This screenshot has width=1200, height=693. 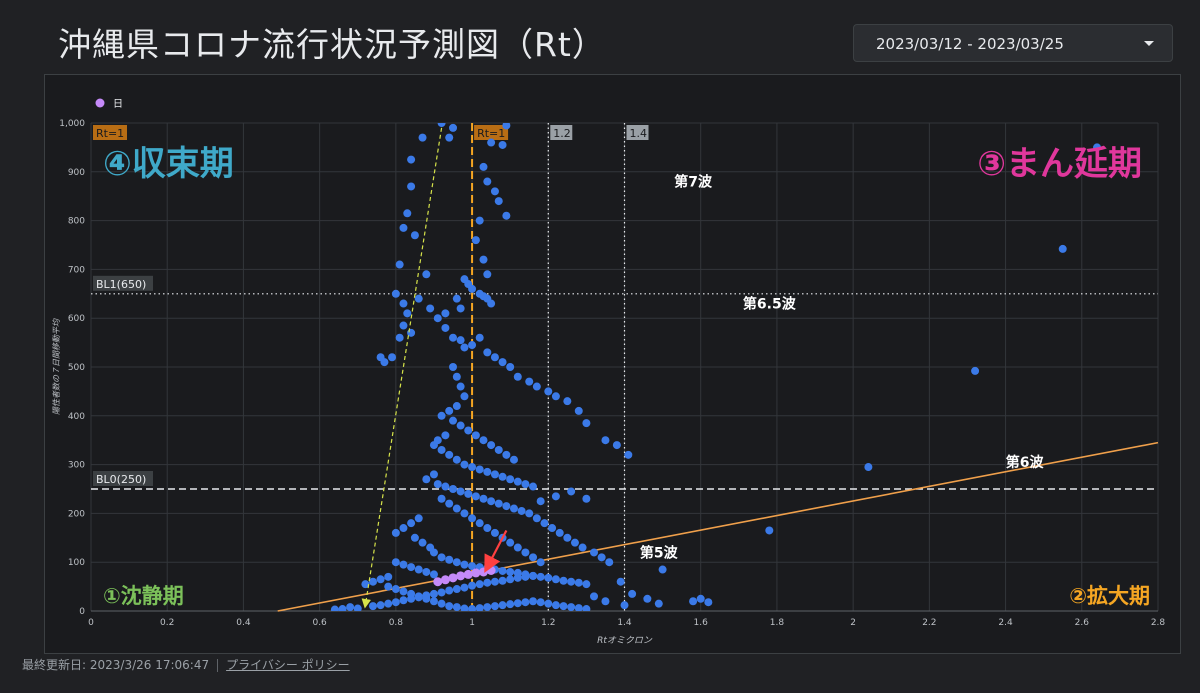 What do you see at coordinates (72, 124) in the screenshot?
I see `y-tick-label: 1,000` at bounding box center [72, 124].